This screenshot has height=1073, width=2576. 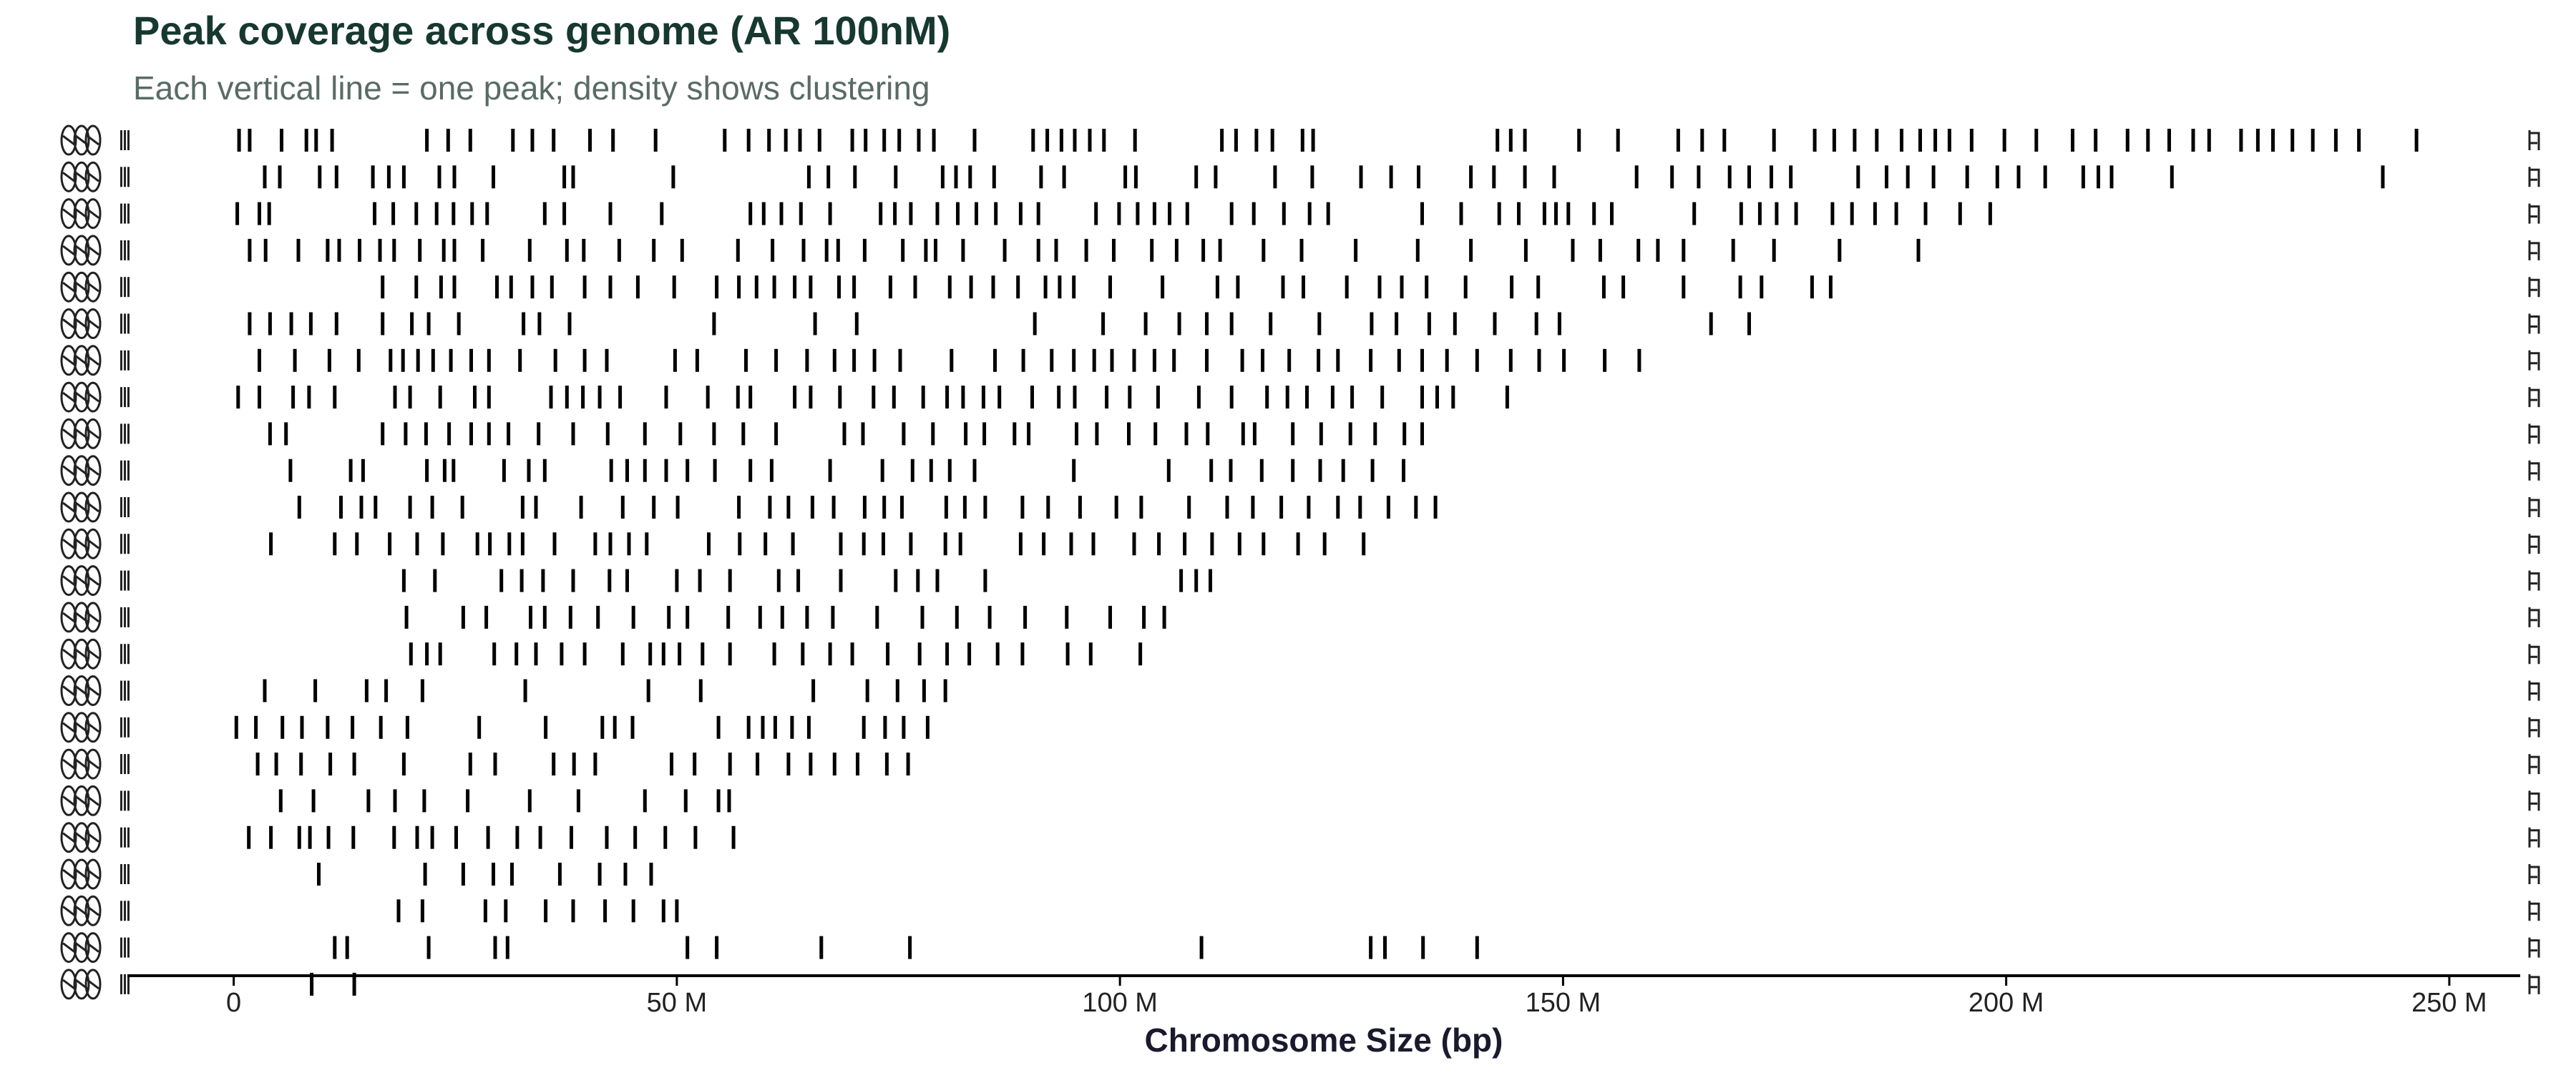 I want to click on track-end-label, so click(x=2534, y=948).